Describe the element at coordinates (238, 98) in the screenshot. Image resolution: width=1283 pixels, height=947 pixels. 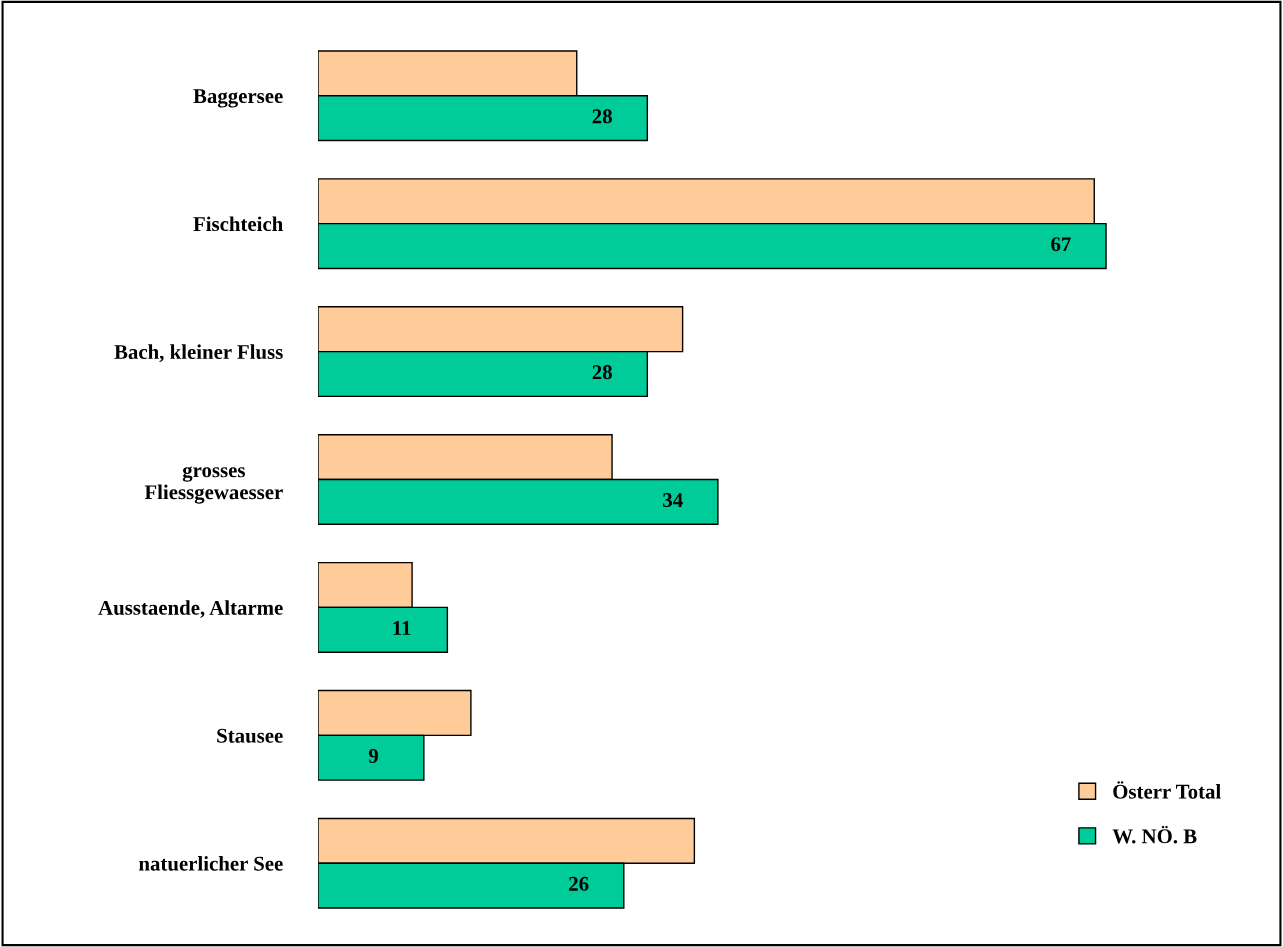
I see `y-tick-label: Baggersee` at that location.